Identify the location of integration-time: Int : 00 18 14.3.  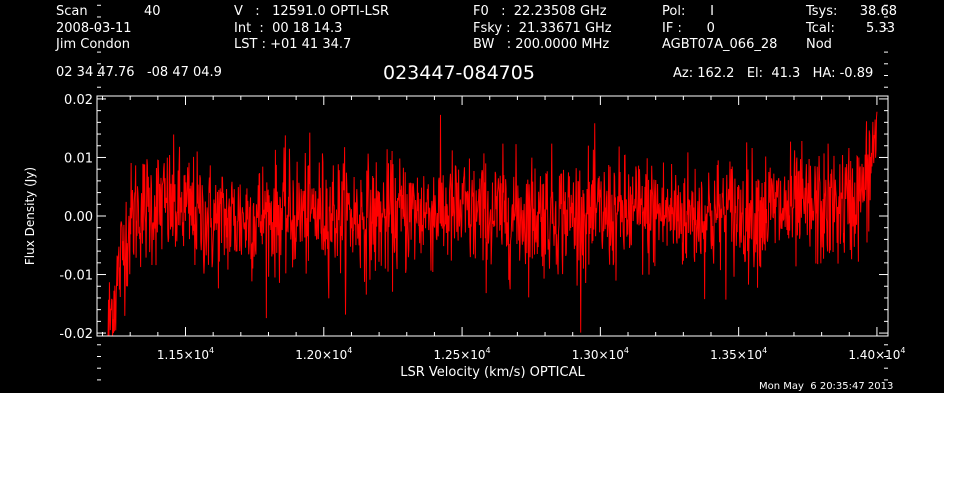
(288, 28).